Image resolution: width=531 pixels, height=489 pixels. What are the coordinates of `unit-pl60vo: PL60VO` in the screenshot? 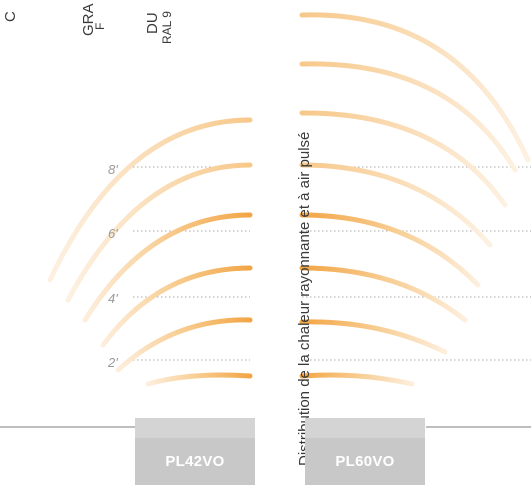 It's located at (365, 461).